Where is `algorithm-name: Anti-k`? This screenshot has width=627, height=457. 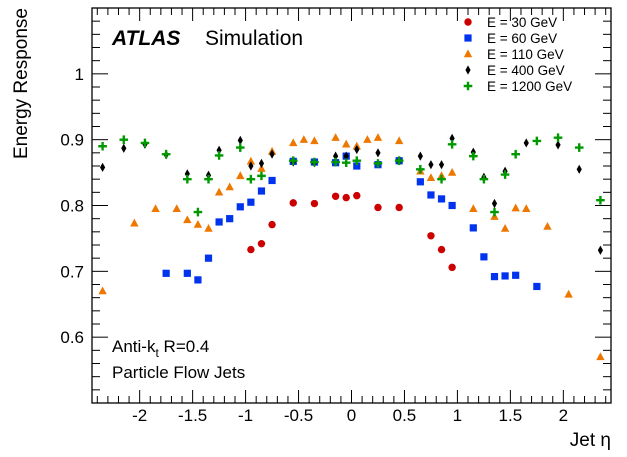 algorithm-name: Anti-k is located at coordinates (134, 346).